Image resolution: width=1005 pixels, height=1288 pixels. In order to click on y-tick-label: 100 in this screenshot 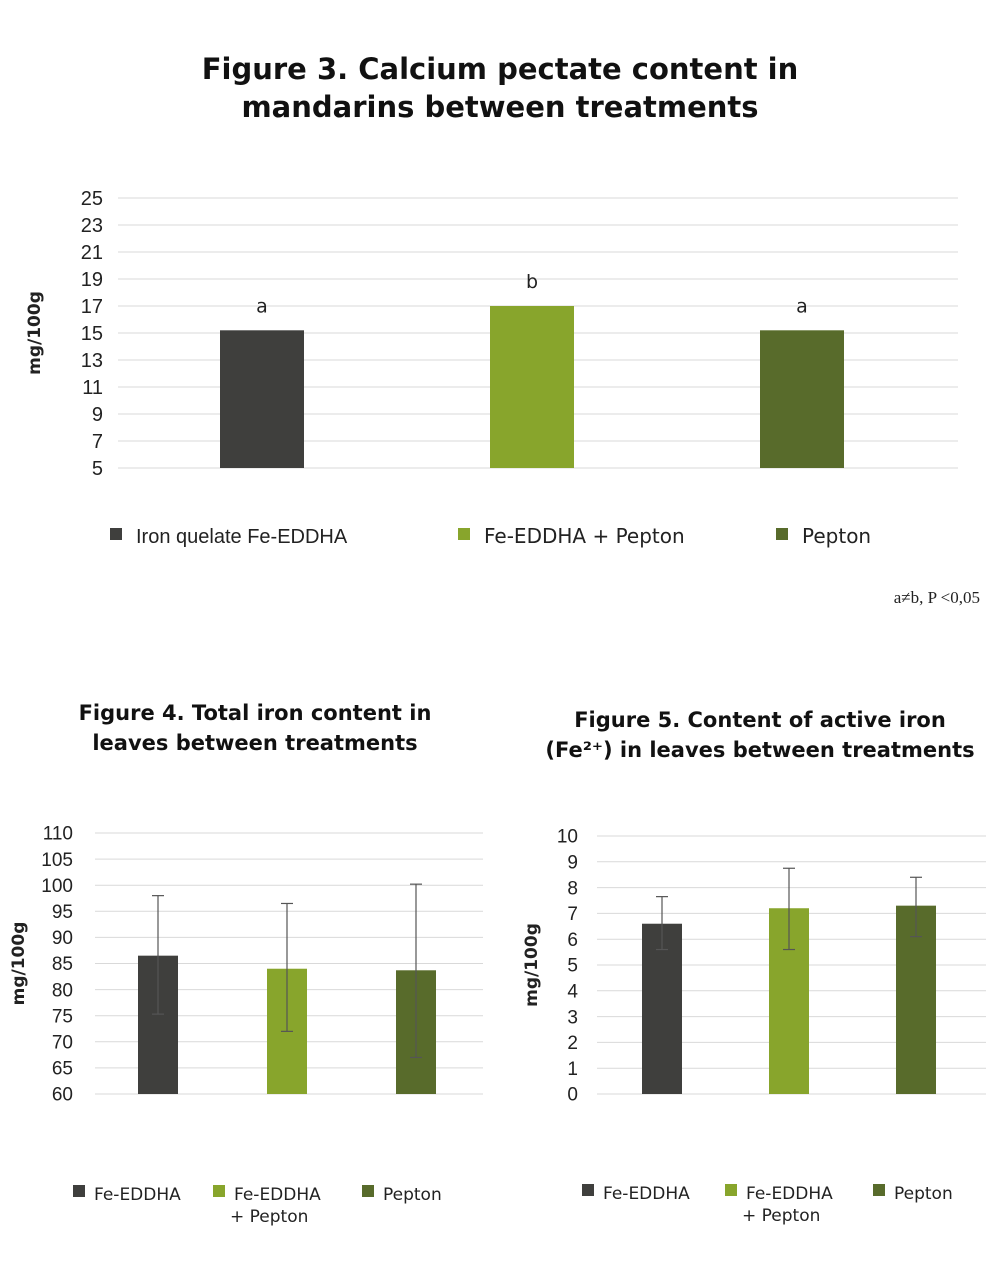, I will do `click(57, 886)`.